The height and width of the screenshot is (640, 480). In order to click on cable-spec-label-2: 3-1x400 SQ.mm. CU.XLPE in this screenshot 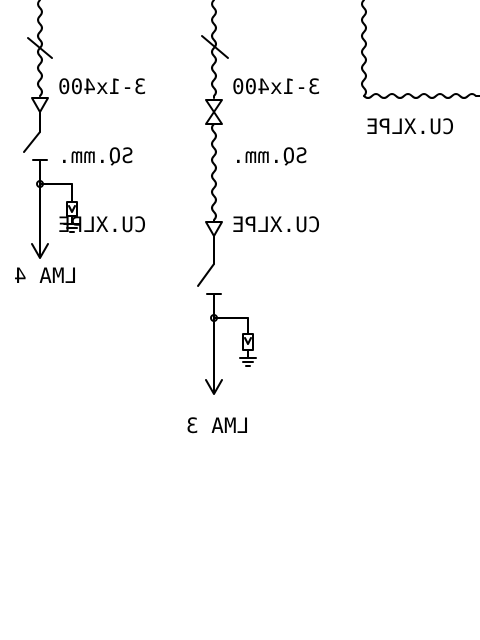, I will do `click(288, 145)`.